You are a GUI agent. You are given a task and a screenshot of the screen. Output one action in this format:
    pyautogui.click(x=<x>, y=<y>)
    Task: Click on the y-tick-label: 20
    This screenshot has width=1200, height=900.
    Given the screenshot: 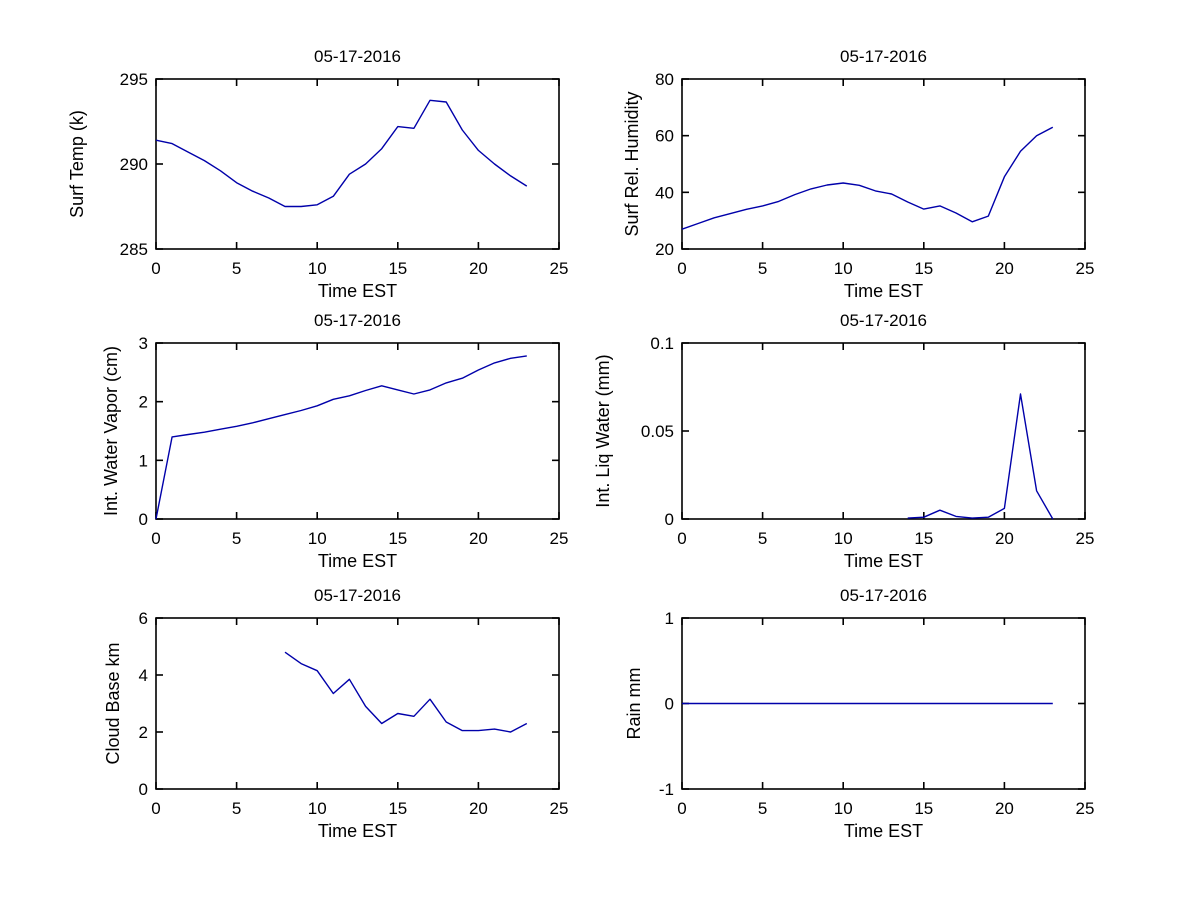 What is the action you would take?
    pyautogui.click(x=664, y=249)
    